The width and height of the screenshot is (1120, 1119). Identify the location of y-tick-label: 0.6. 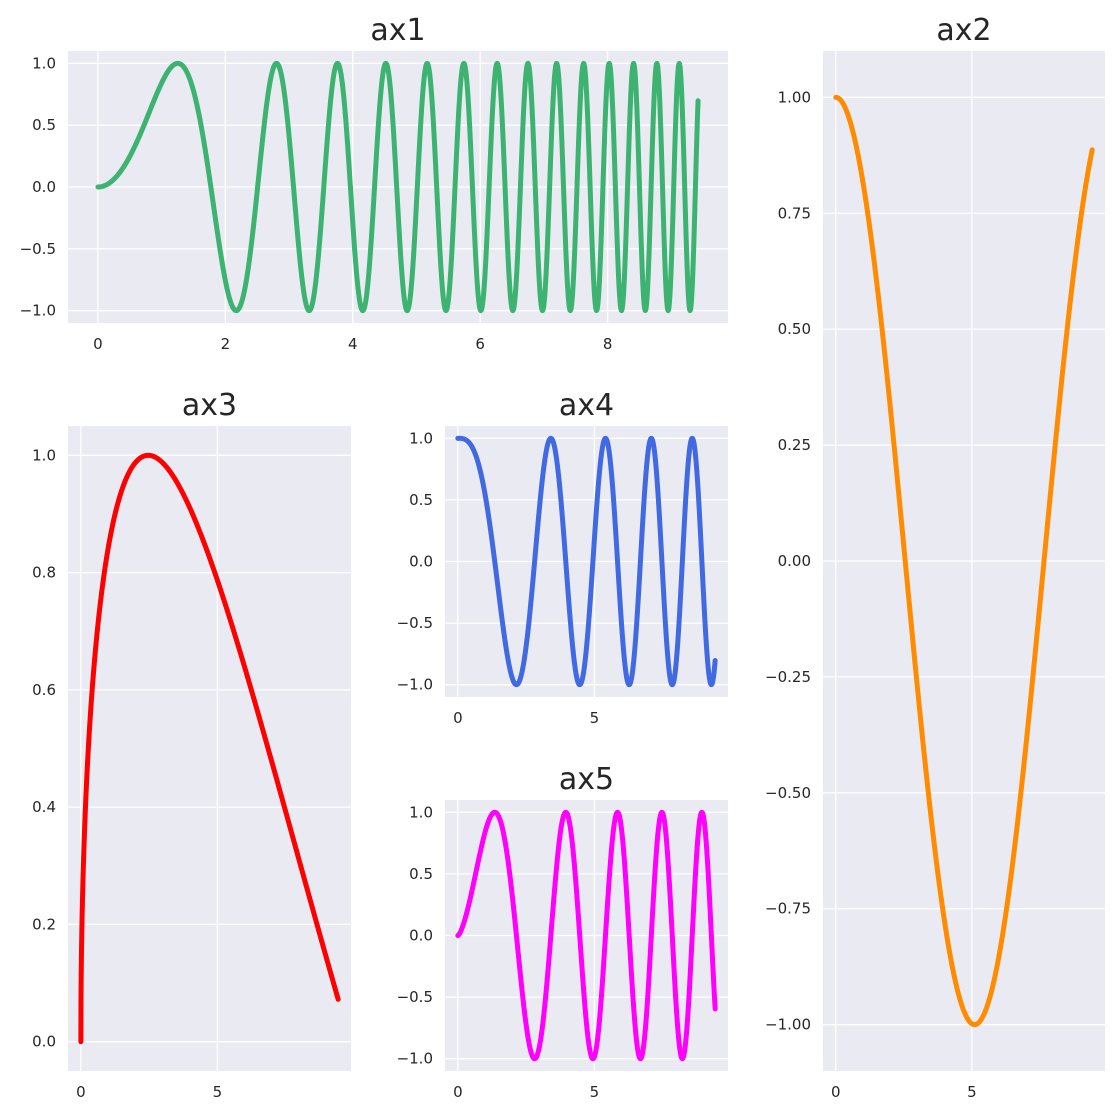
(44, 690).